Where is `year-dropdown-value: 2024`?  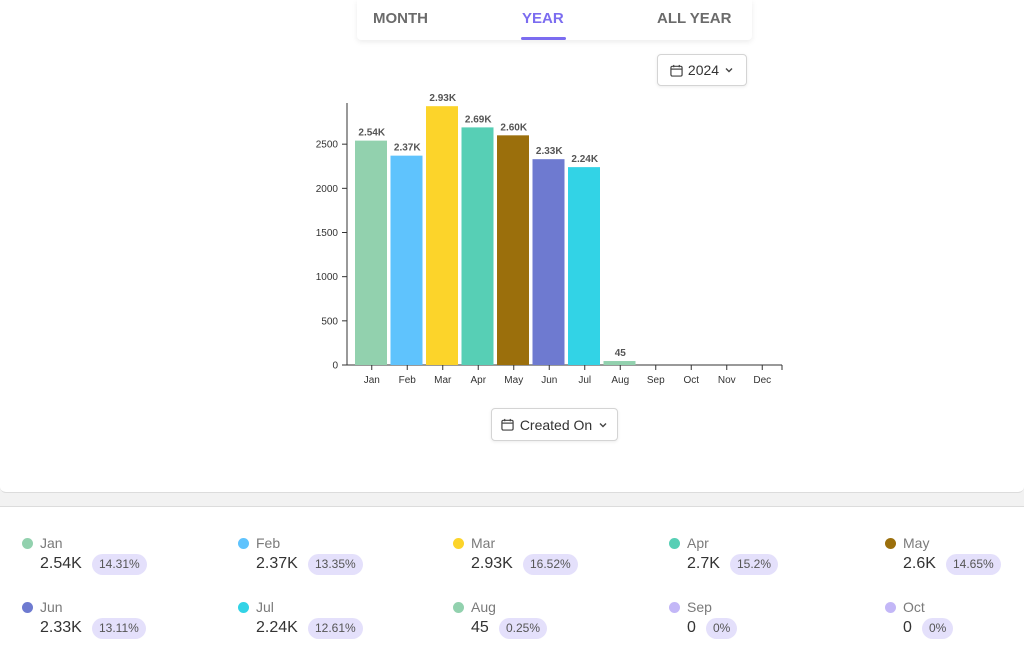 year-dropdown-value: 2024 is located at coordinates (703, 70).